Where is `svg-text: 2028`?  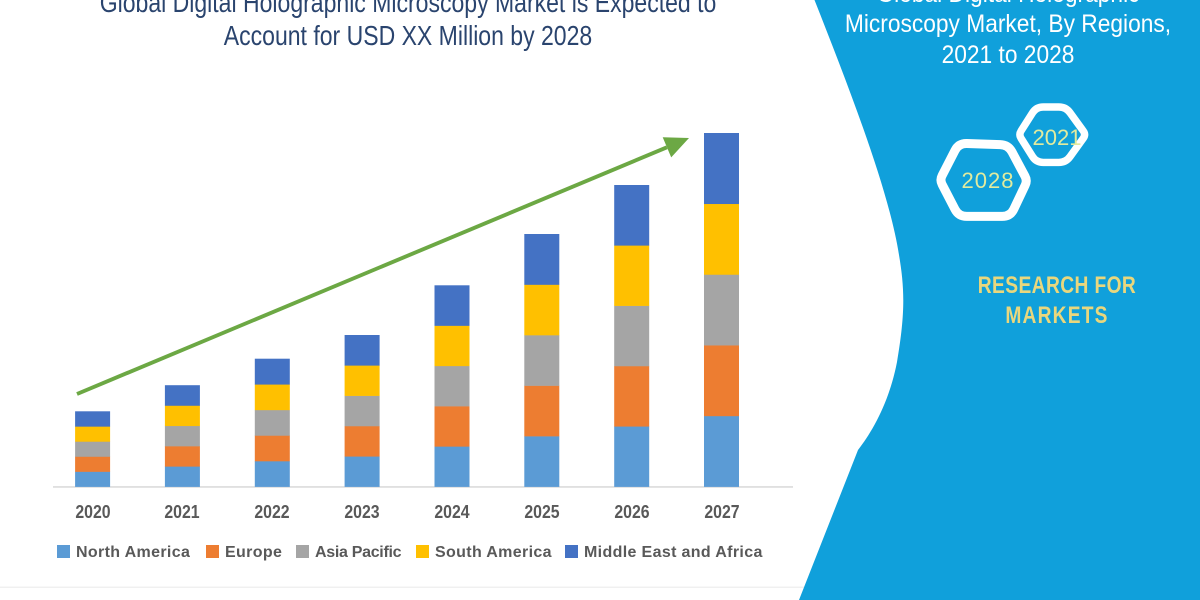
svg-text: 2028 is located at coordinates (988, 180).